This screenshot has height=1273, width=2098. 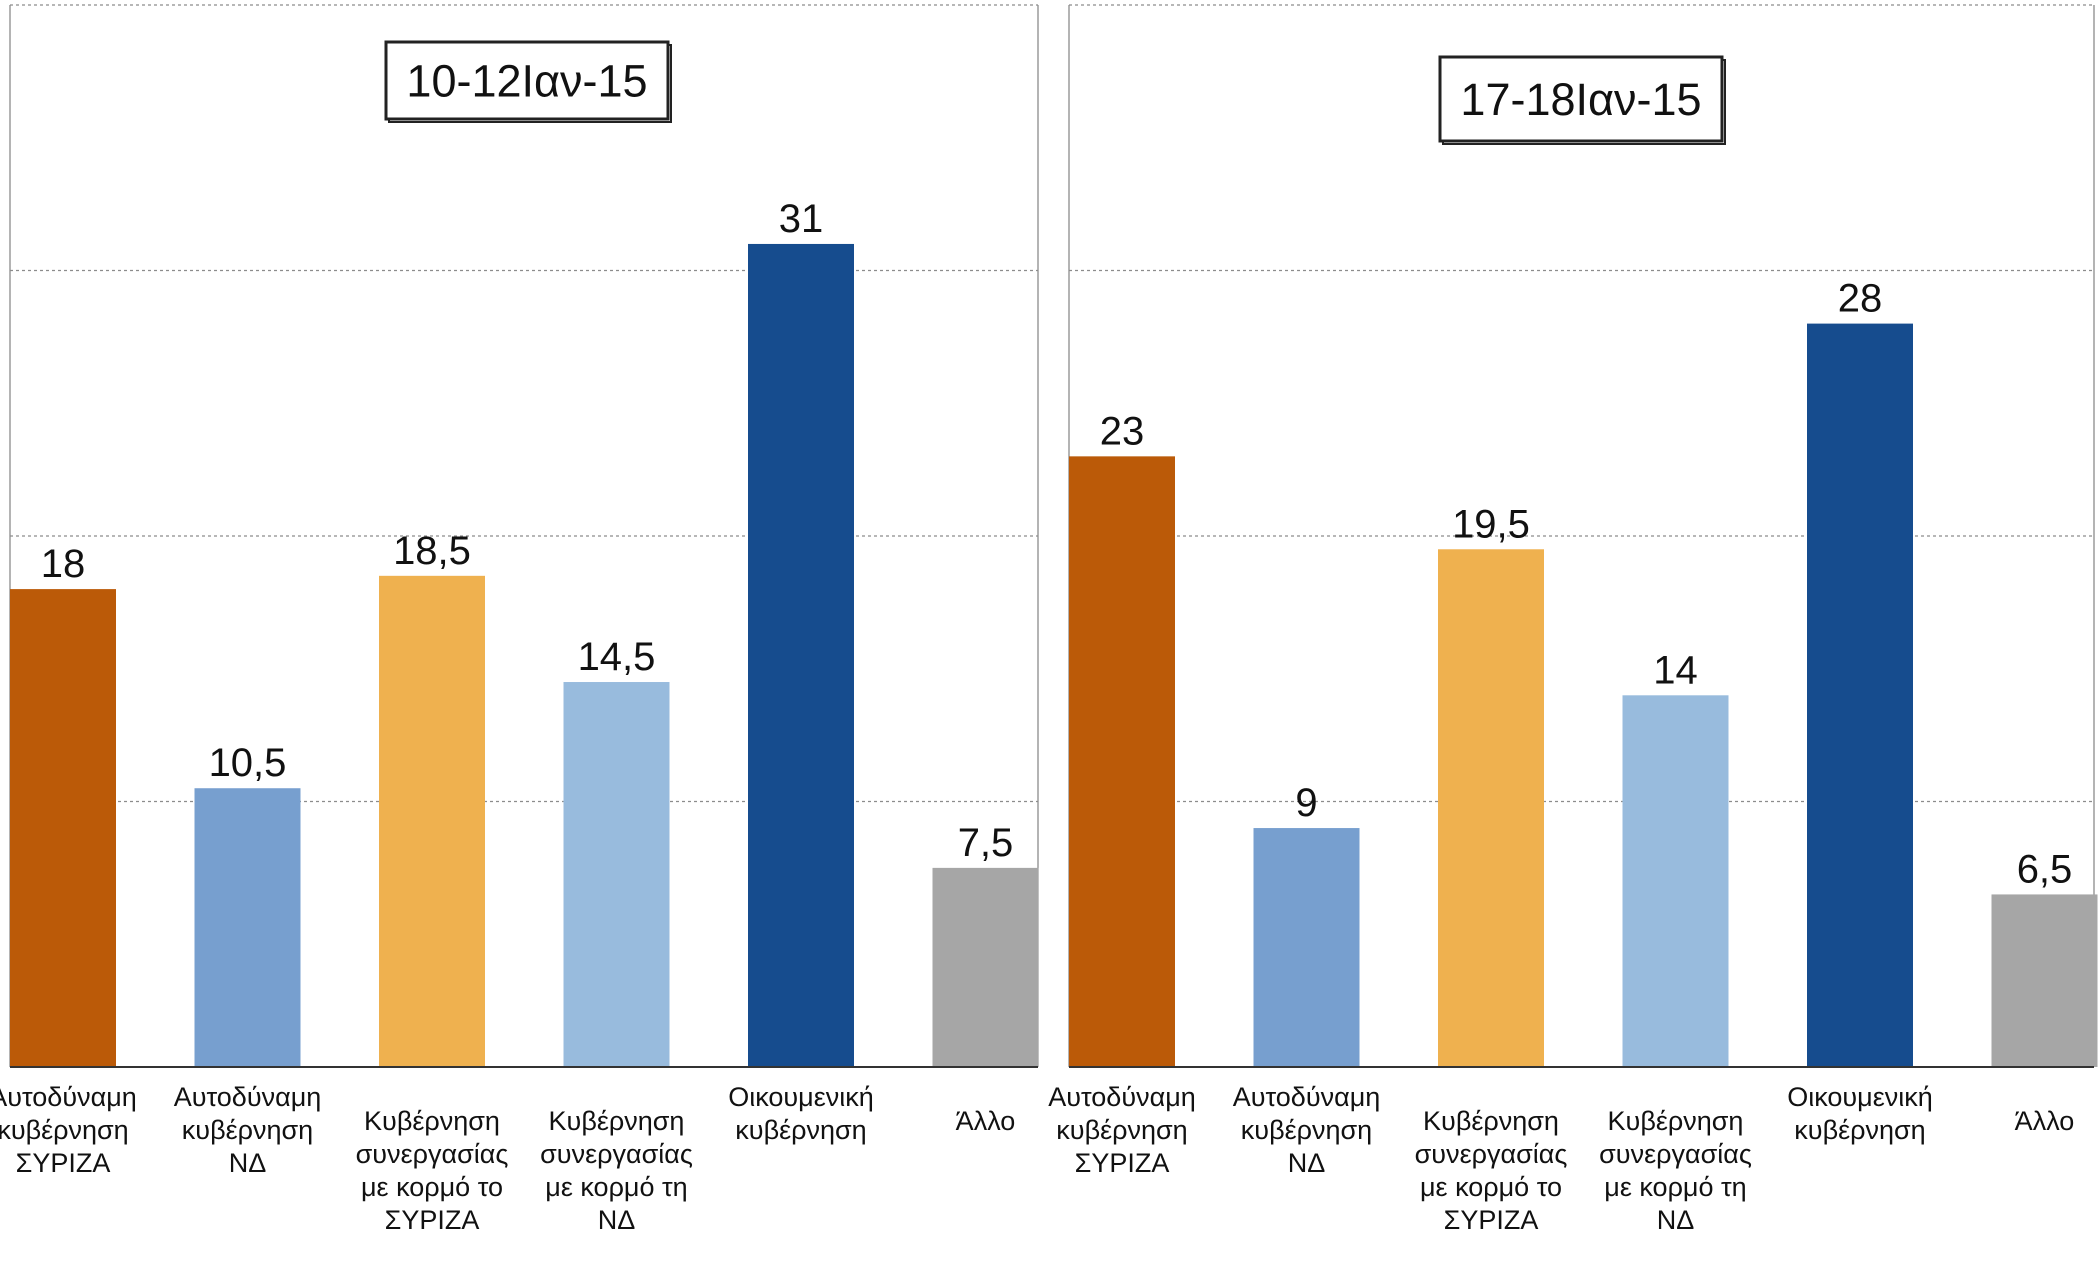 What do you see at coordinates (1306, 803) in the screenshot?
I see `data-label: 9` at bounding box center [1306, 803].